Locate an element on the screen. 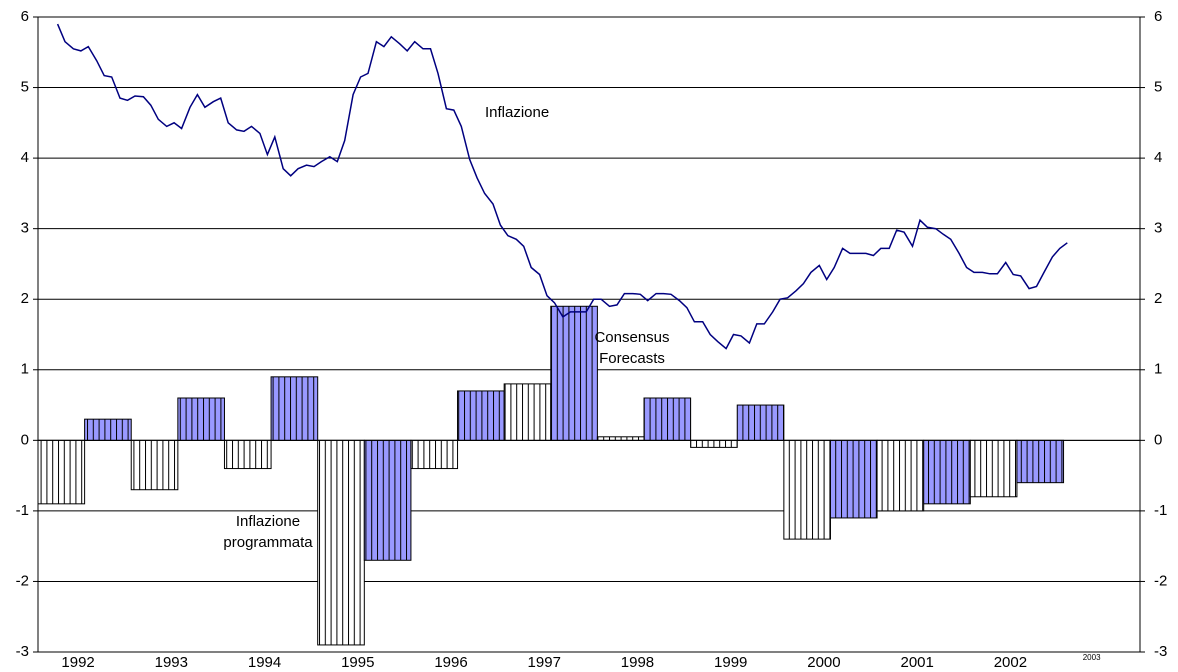 This screenshot has width=1178, height=672. y2-tick-label: 2 is located at coordinates (1158, 298).